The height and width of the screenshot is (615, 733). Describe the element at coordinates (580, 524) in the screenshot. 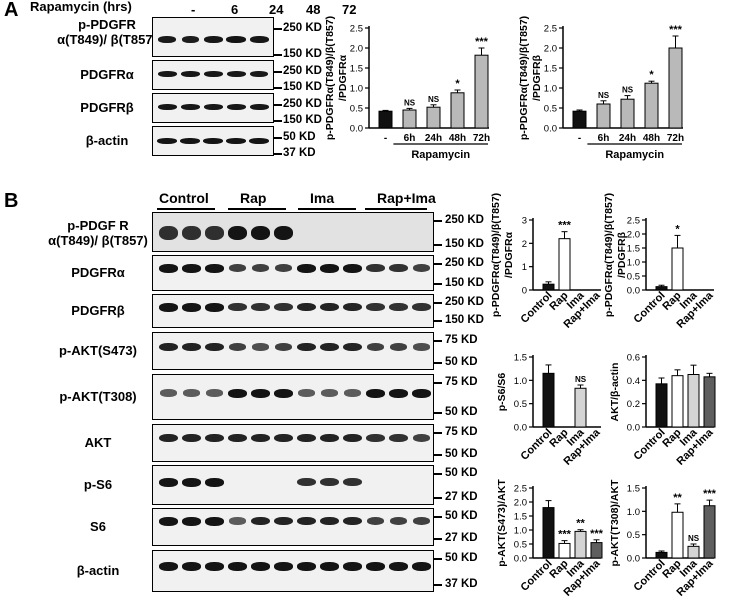

I see `significance-label: **` at that location.